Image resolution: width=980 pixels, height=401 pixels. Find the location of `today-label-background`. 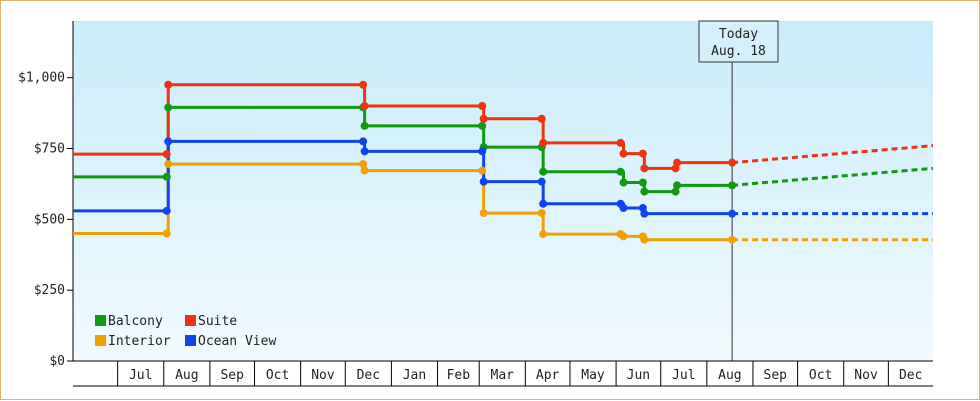

today-label-background is located at coordinates (738, 41).